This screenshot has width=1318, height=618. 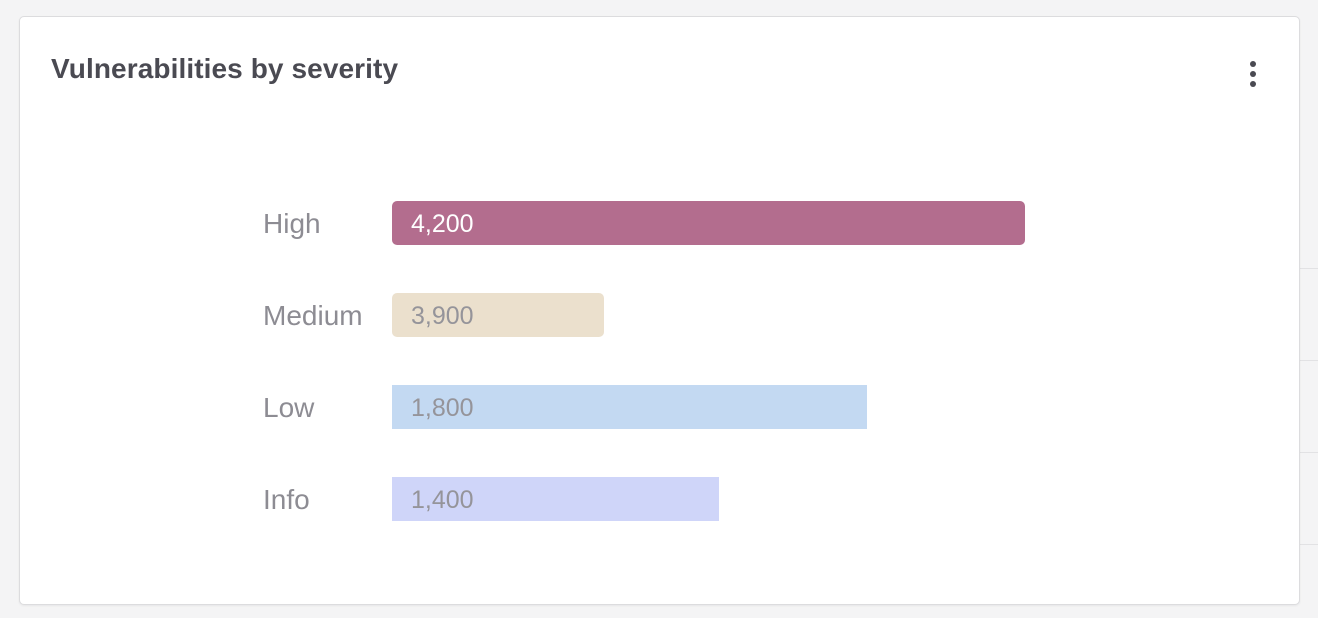 What do you see at coordinates (442, 224) in the screenshot?
I see `value-label-high: 4,200` at bounding box center [442, 224].